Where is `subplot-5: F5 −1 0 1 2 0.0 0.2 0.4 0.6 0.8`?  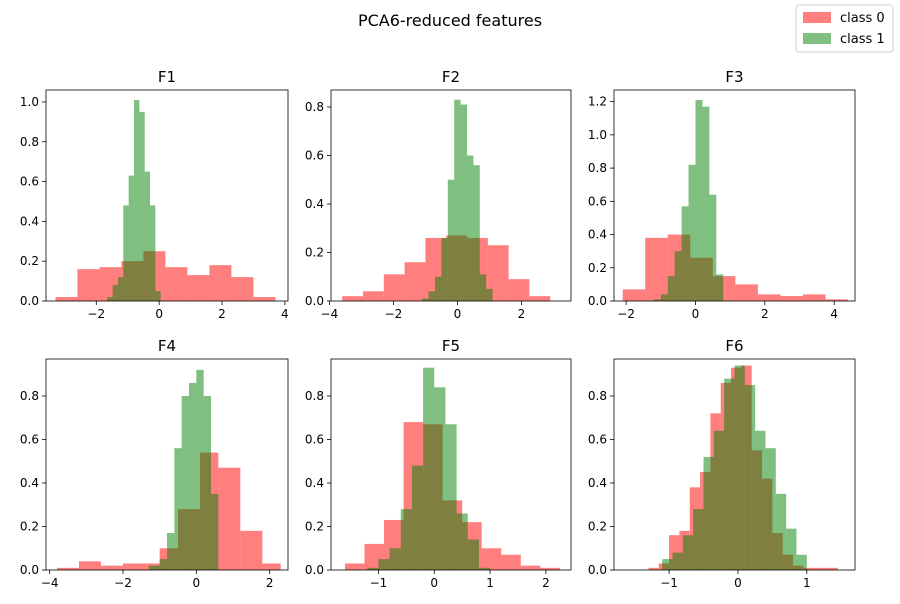 subplot-5: F5 −1 0 1 2 0.0 0.2 0.4 0.6 0.8 is located at coordinates (438, 463).